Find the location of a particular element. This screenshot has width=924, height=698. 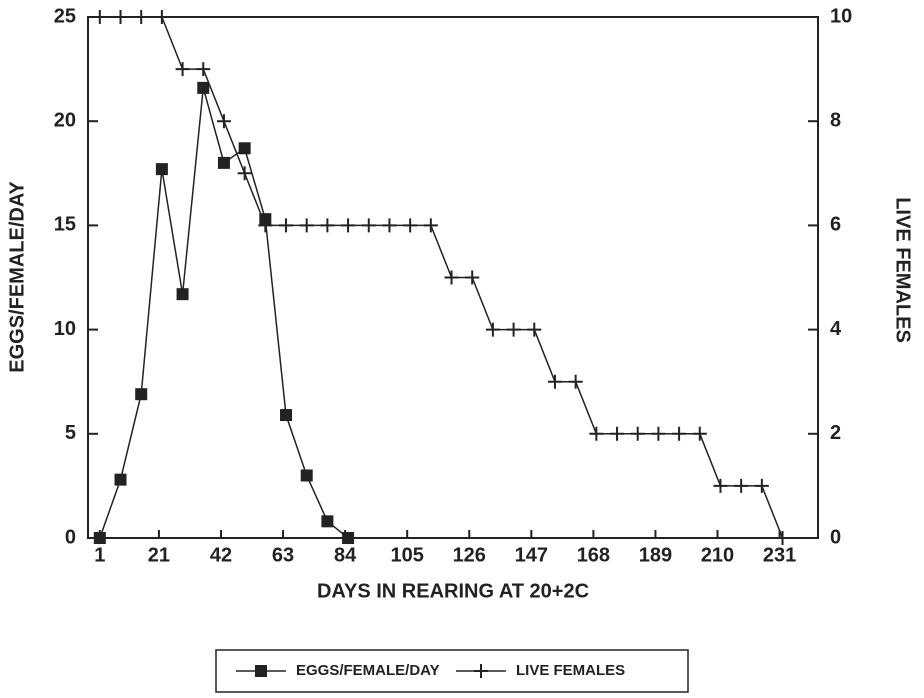

x-tick-label: 168 is located at coordinates (593, 555).